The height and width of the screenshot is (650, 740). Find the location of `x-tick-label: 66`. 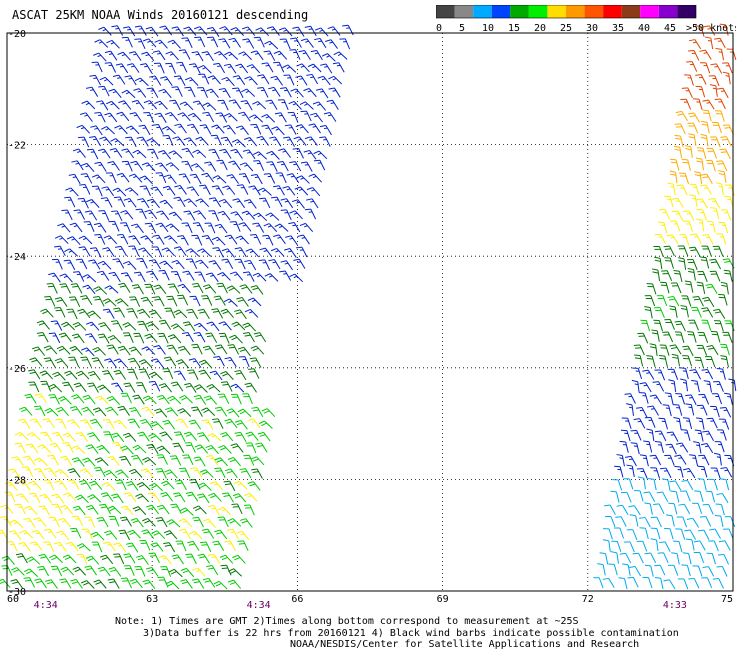

x-tick-label: 66 is located at coordinates (297, 599).